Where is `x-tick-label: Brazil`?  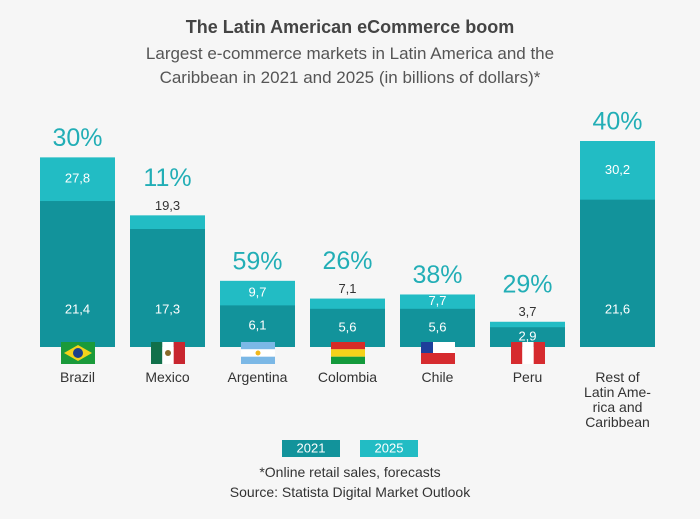
x-tick-label: Brazil is located at coordinates (77, 377).